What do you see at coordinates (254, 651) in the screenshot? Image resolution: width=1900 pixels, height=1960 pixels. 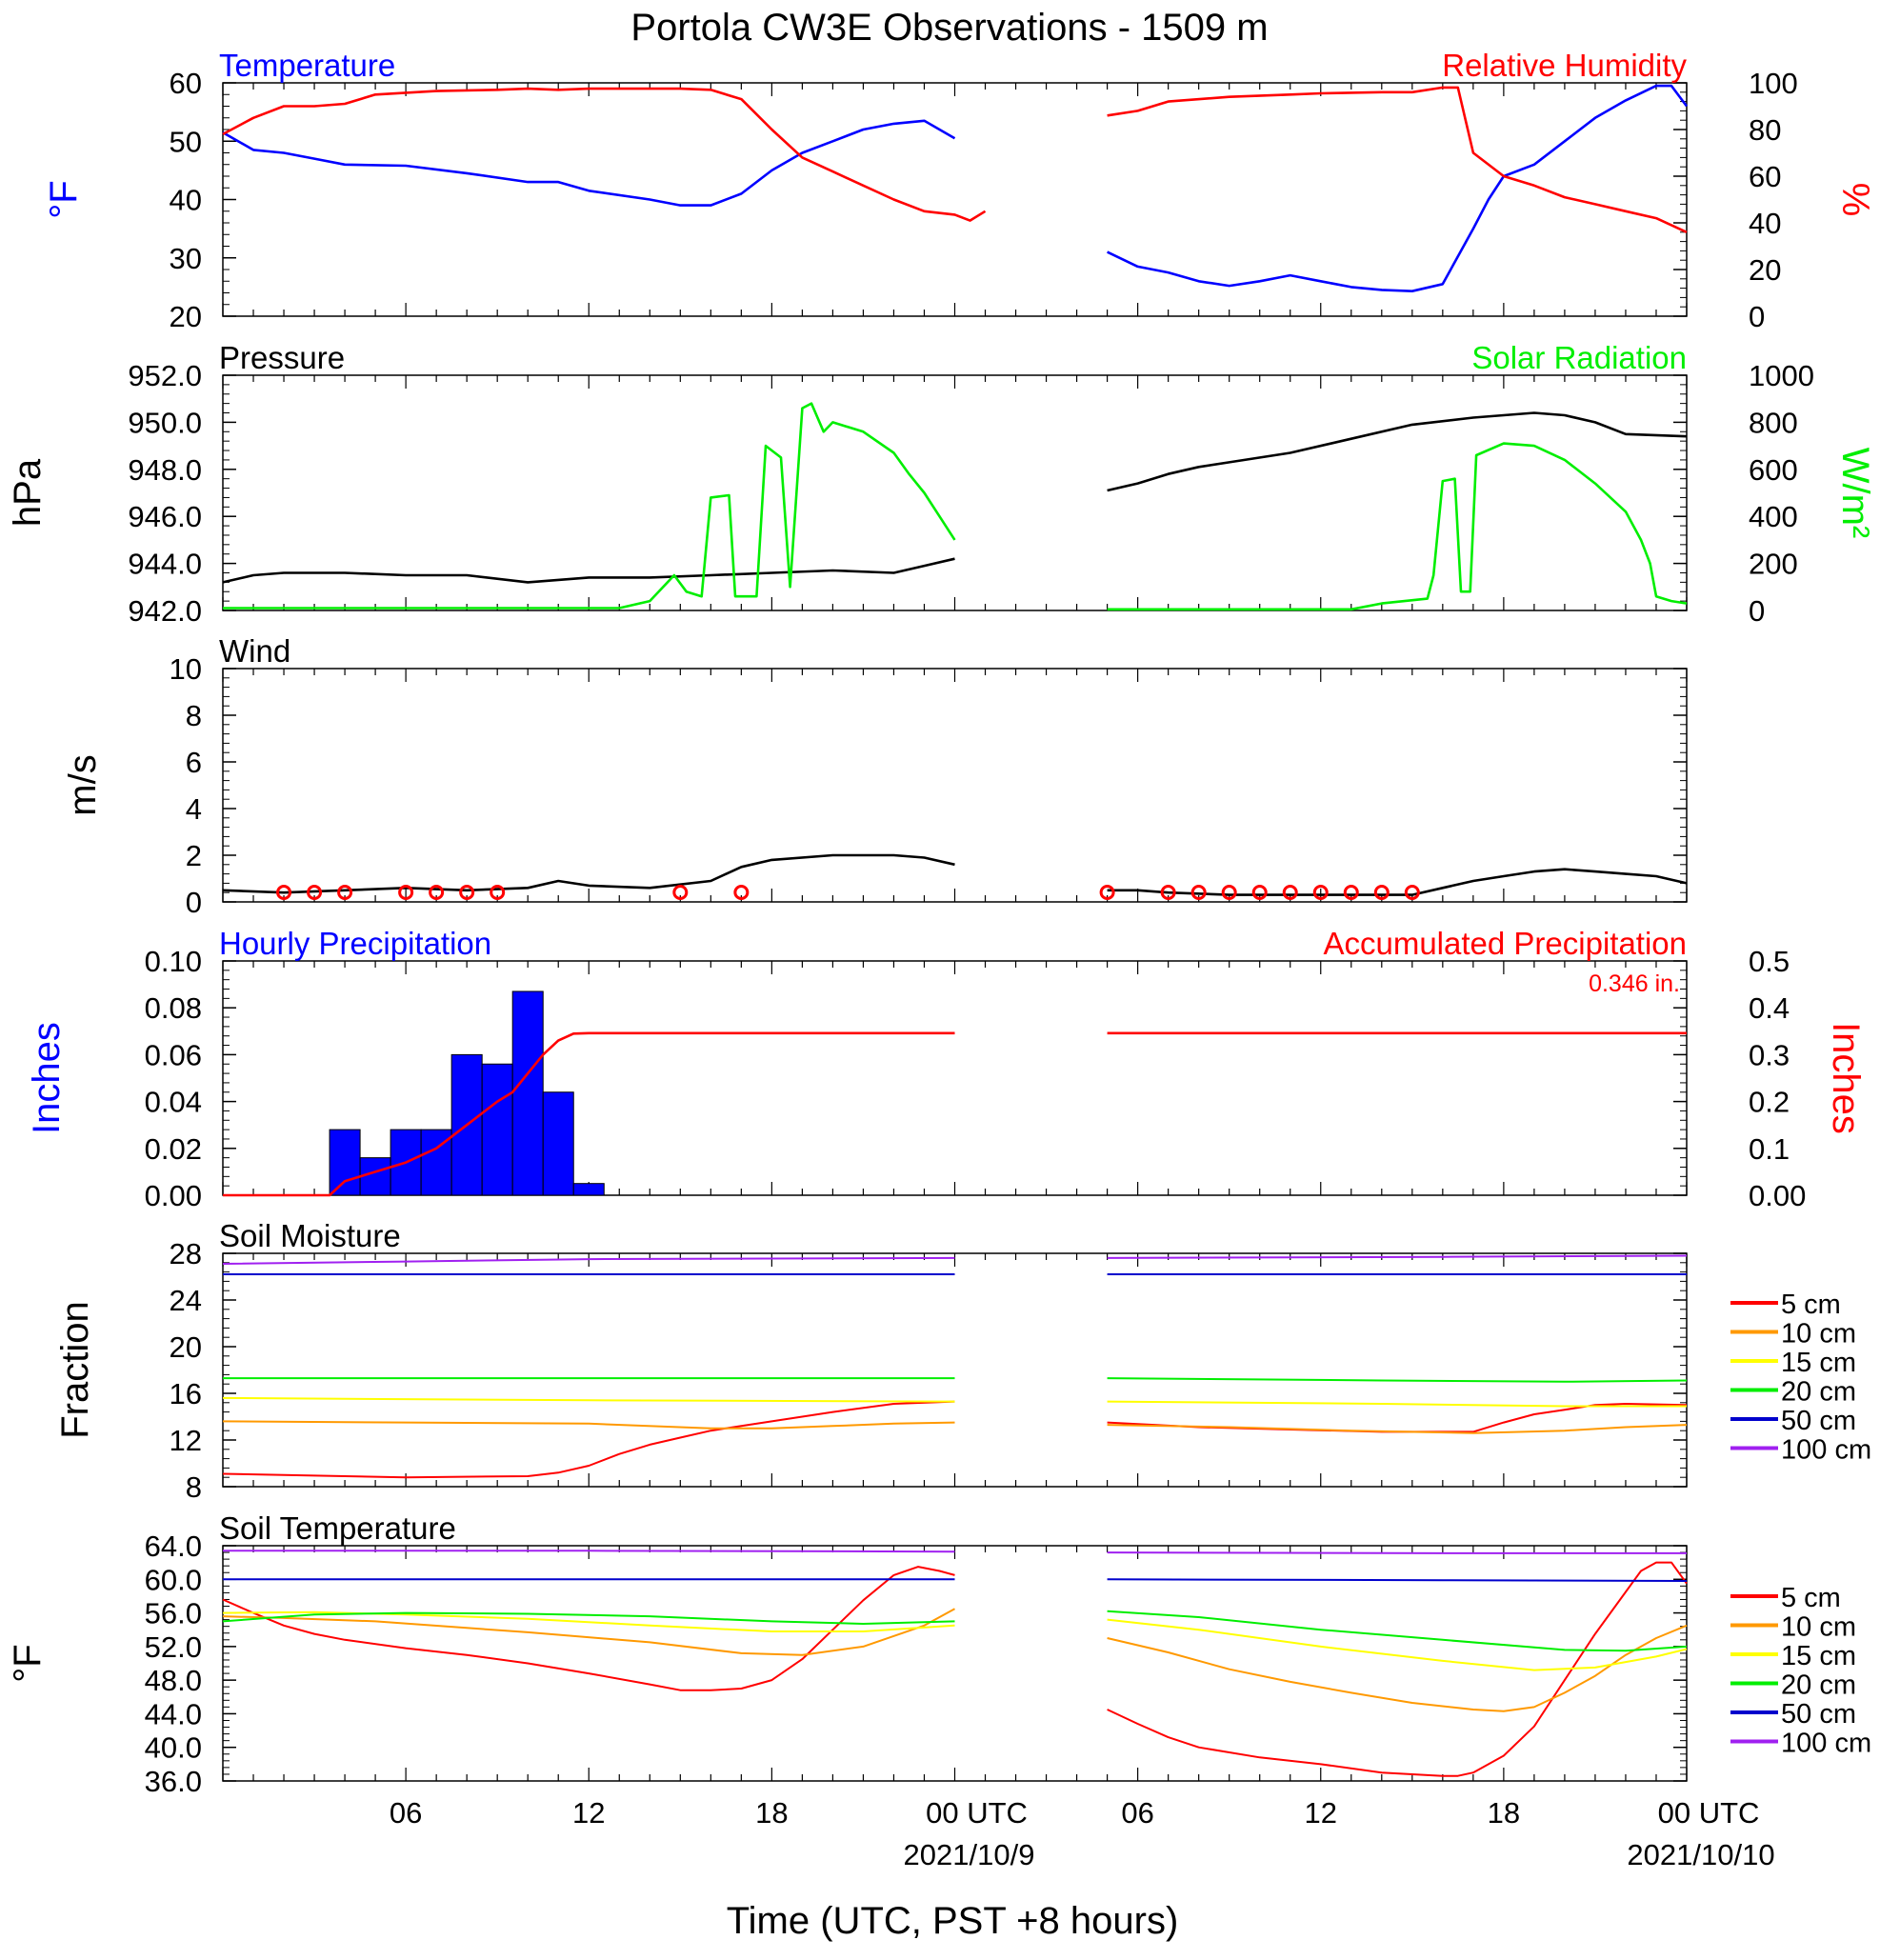 I see `panel-title-left: Wind` at bounding box center [254, 651].